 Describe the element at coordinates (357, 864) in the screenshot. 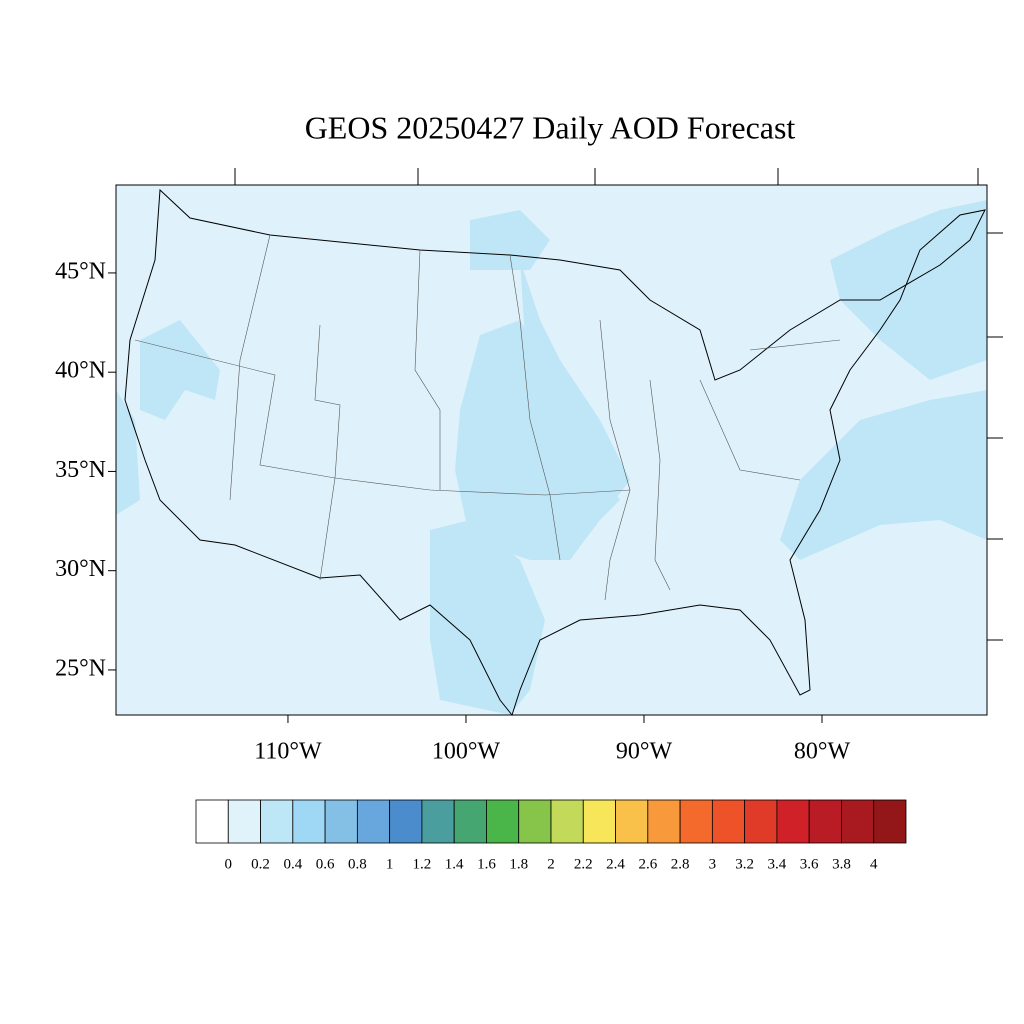

I see `colorbar-label: 0.8` at that location.